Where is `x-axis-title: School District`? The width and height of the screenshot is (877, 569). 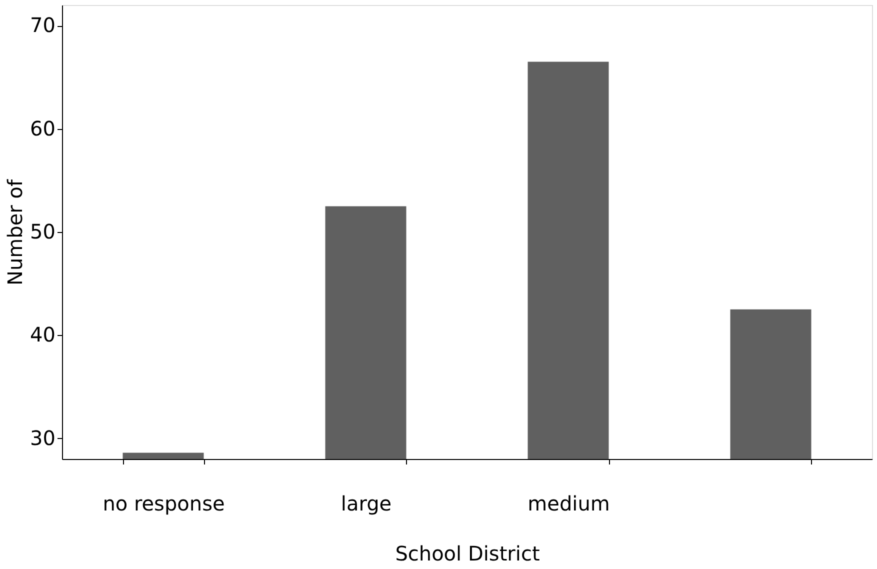
x-axis-title: School District is located at coordinates (467, 554).